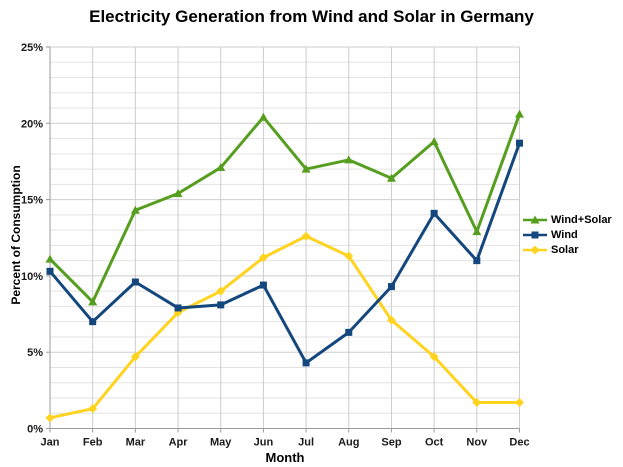 This screenshot has height=467, width=623. What do you see at coordinates (564, 234) in the screenshot?
I see `legend-label: Wind` at bounding box center [564, 234].